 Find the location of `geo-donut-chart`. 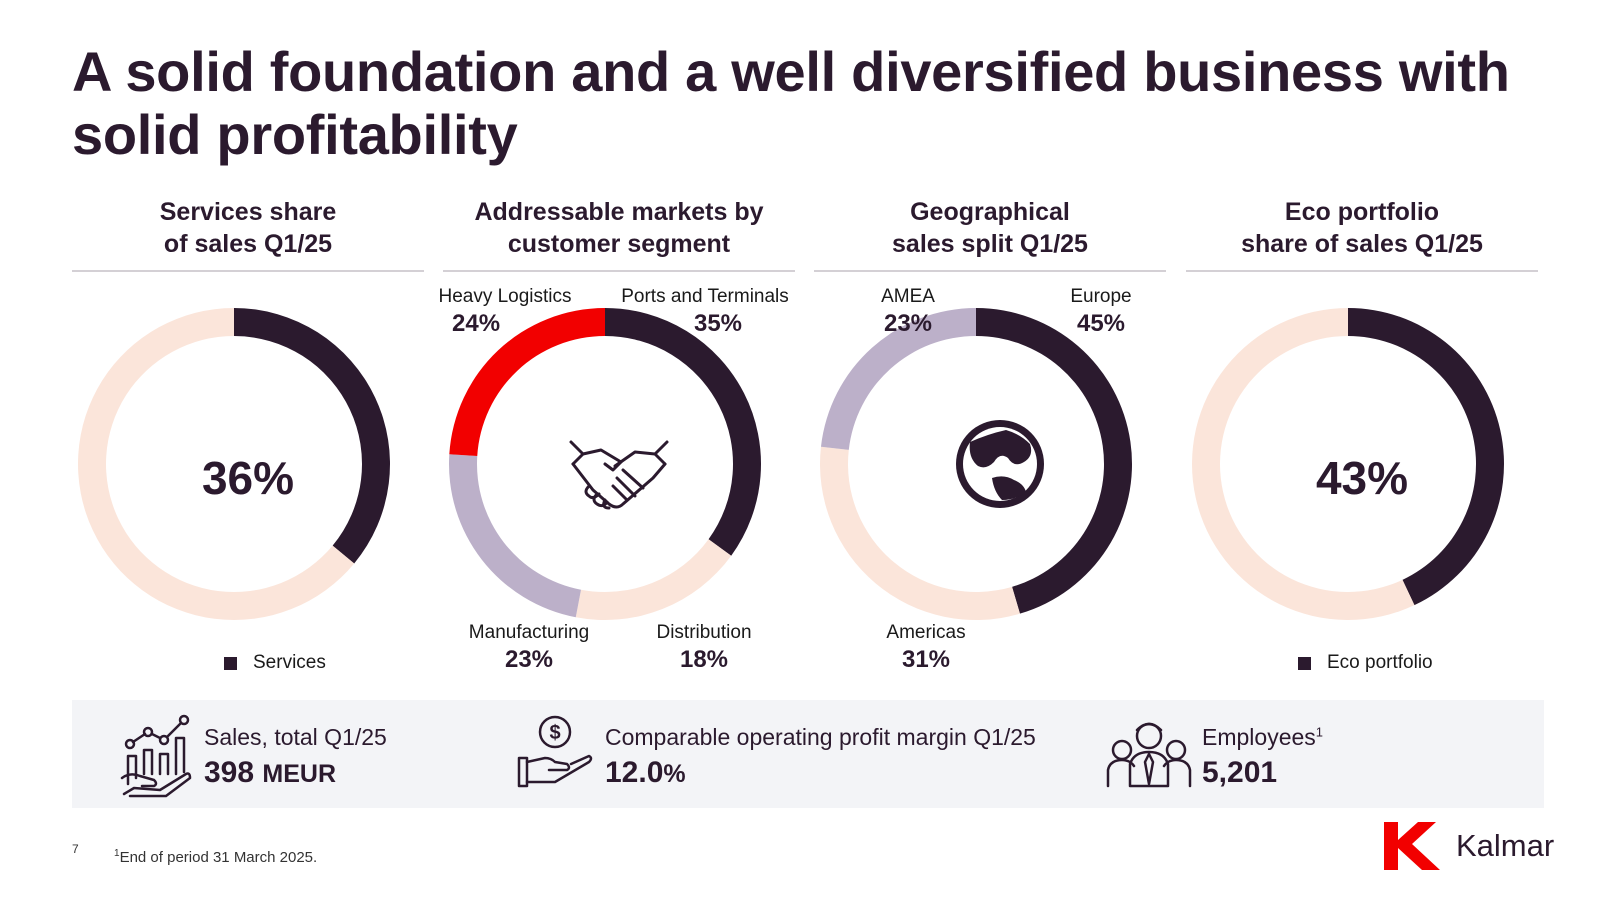

geo-donut-chart is located at coordinates (976, 464).